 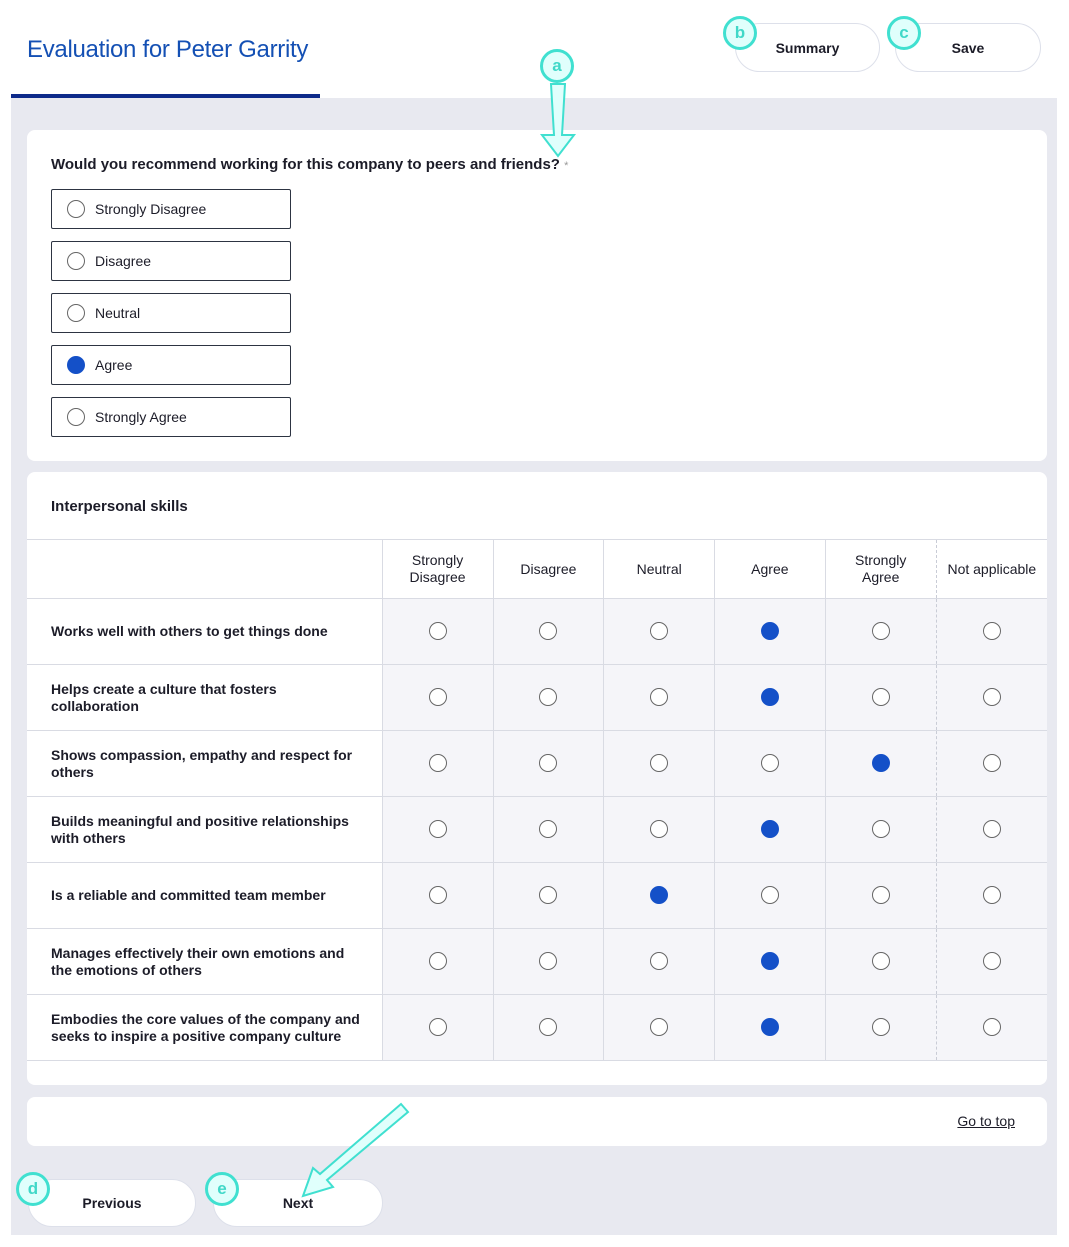 I want to click on section-title: Interpersonal skills, so click(x=119, y=506).